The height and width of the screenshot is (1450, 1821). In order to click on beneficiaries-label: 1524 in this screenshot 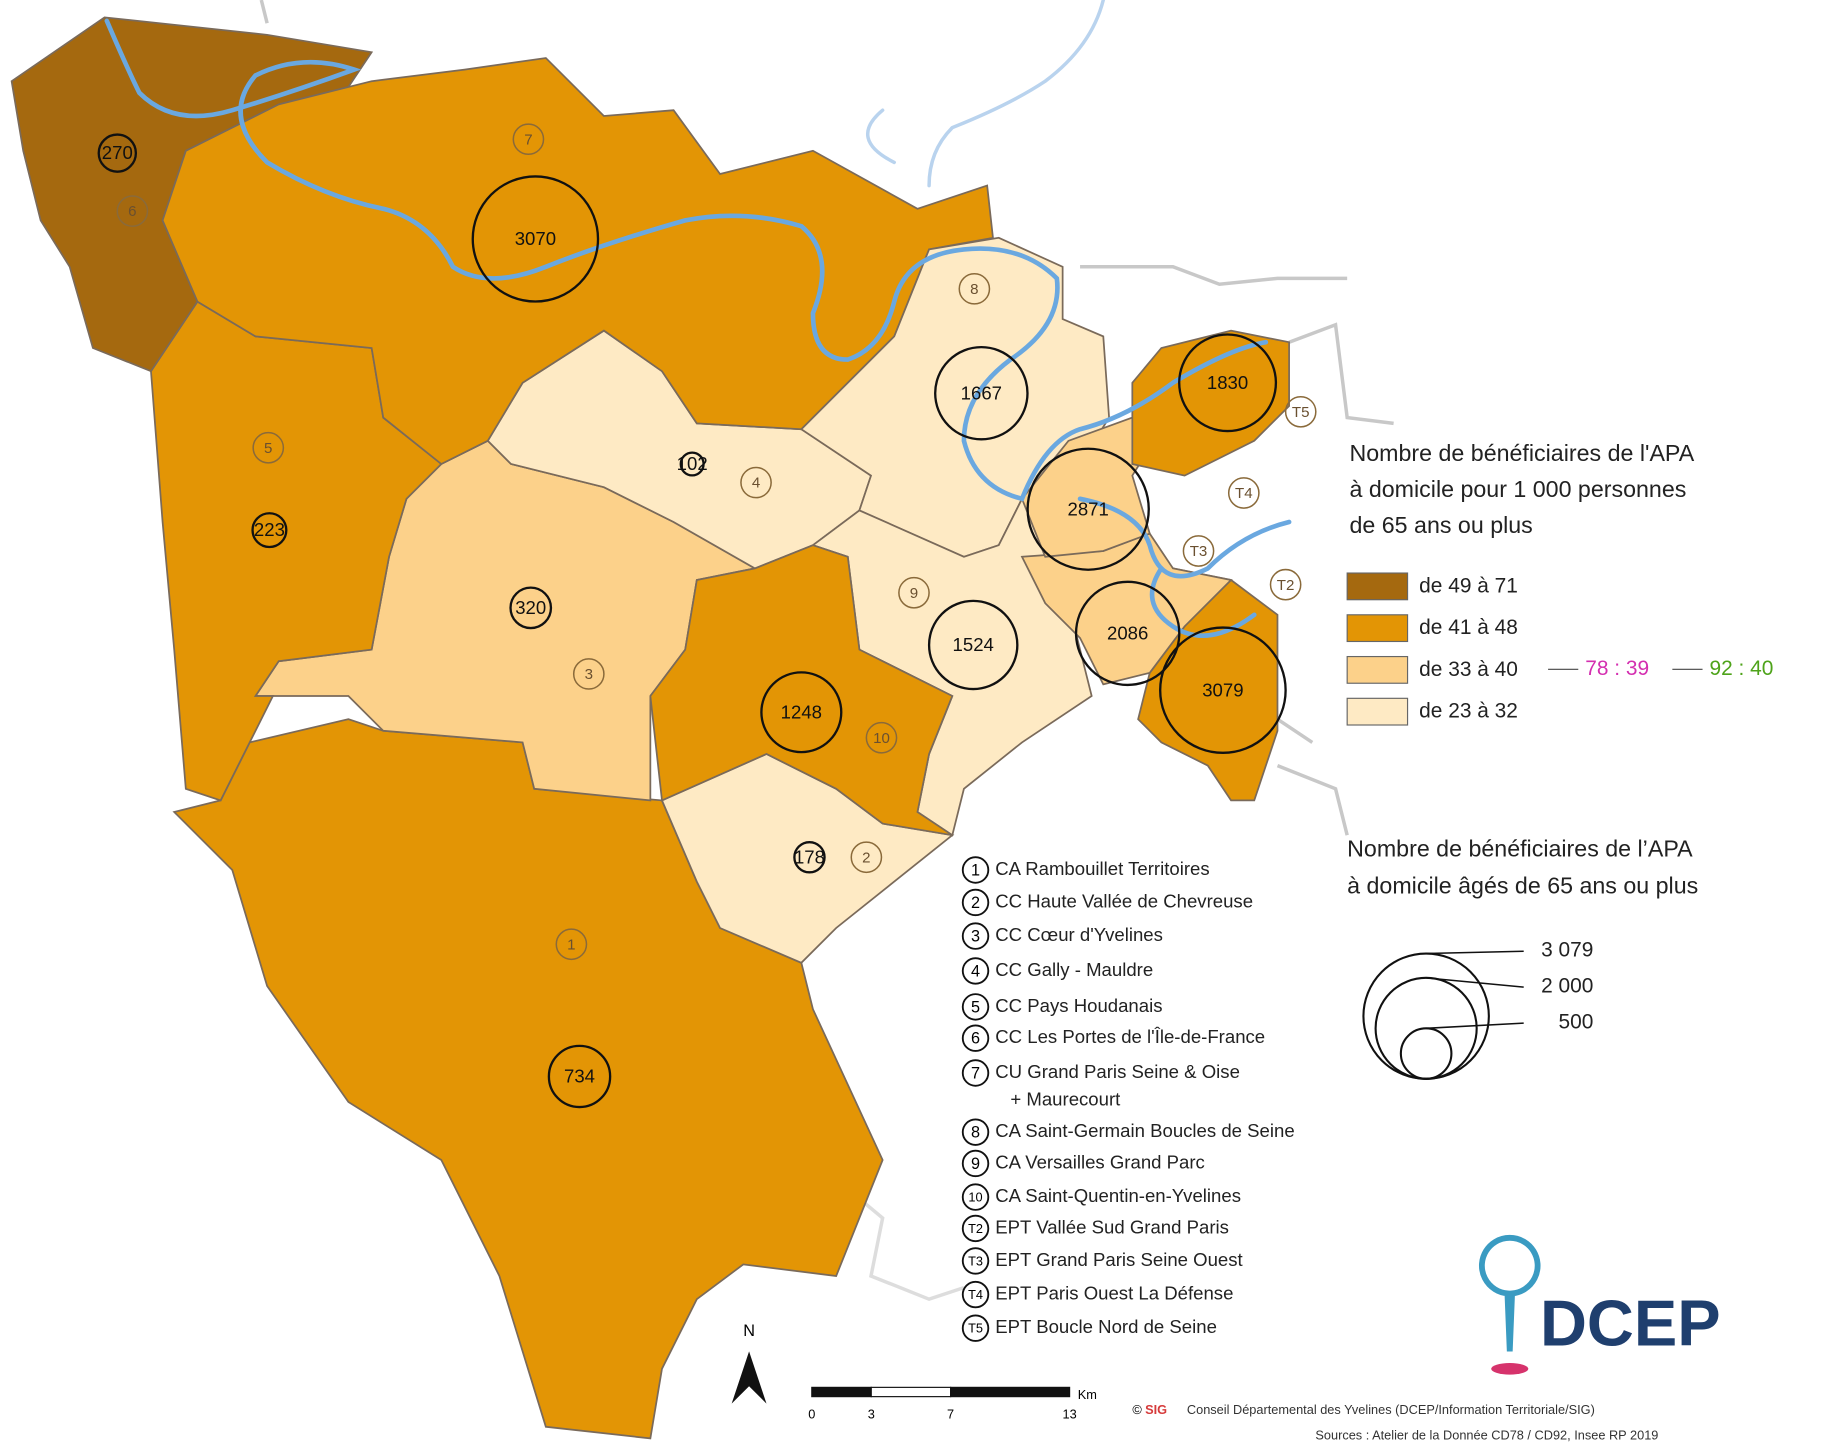, I will do `click(973, 644)`.